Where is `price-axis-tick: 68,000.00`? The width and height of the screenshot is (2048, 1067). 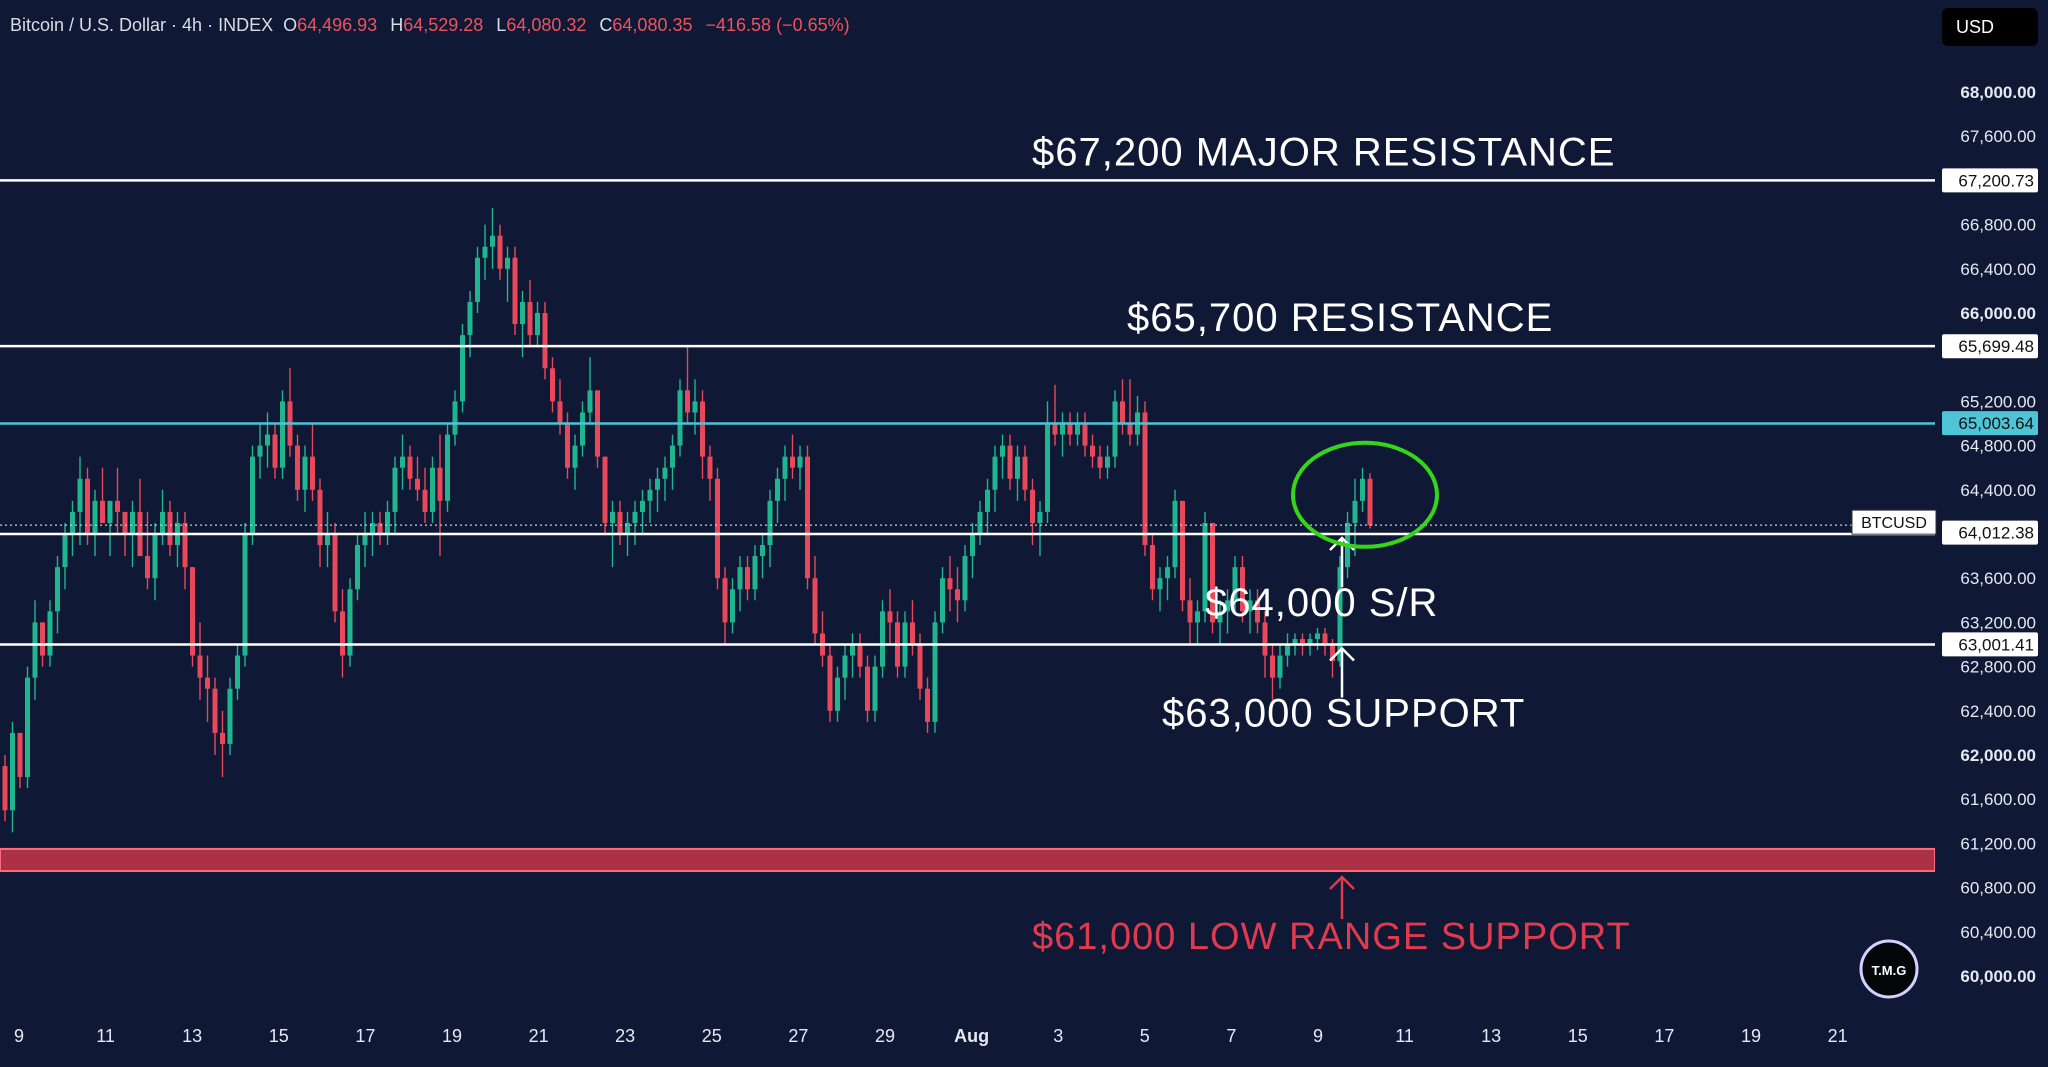
price-axis-tick: 68,000.00 is located at coordinates (1998, 92).